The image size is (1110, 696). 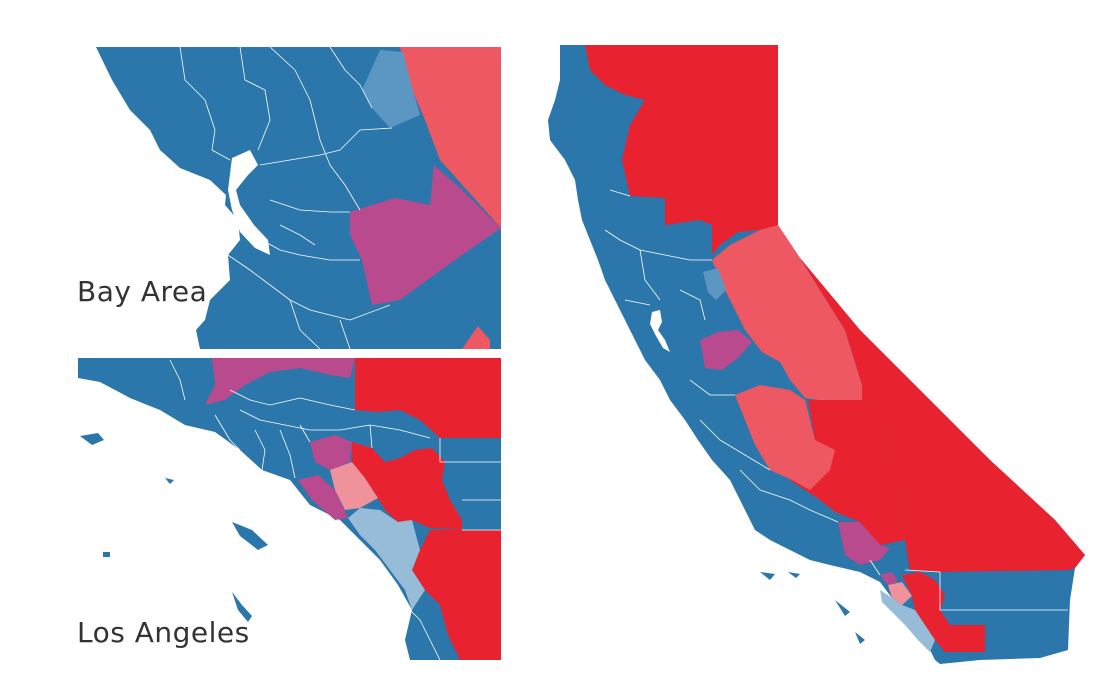 What do you see at coordinates (450, 137) in the screenshot?
I see `bay-region-rep-lean` at bounding box center [450, 137].